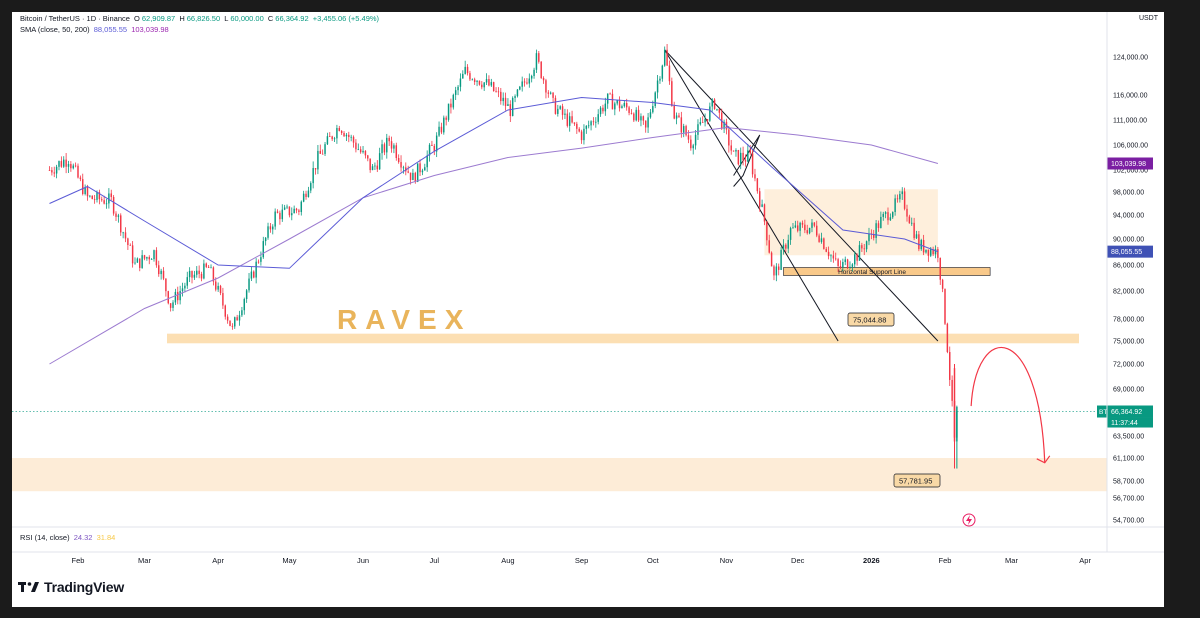 The image size is (1200, 618). Describe the element at coordinates (887, 271) in the screenshot. I see `horizontal-support-line` at that location.